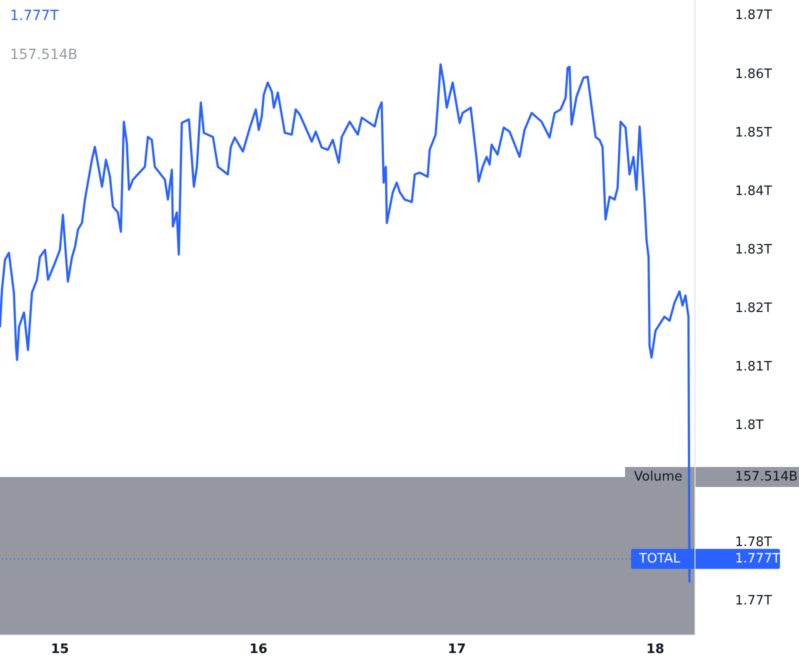 This screenshot has height=658, width=799. What do you see at coordinates (59, 650) in the screenshot?
I see `x-tick-label: 15` at bounding box center [59, 650].